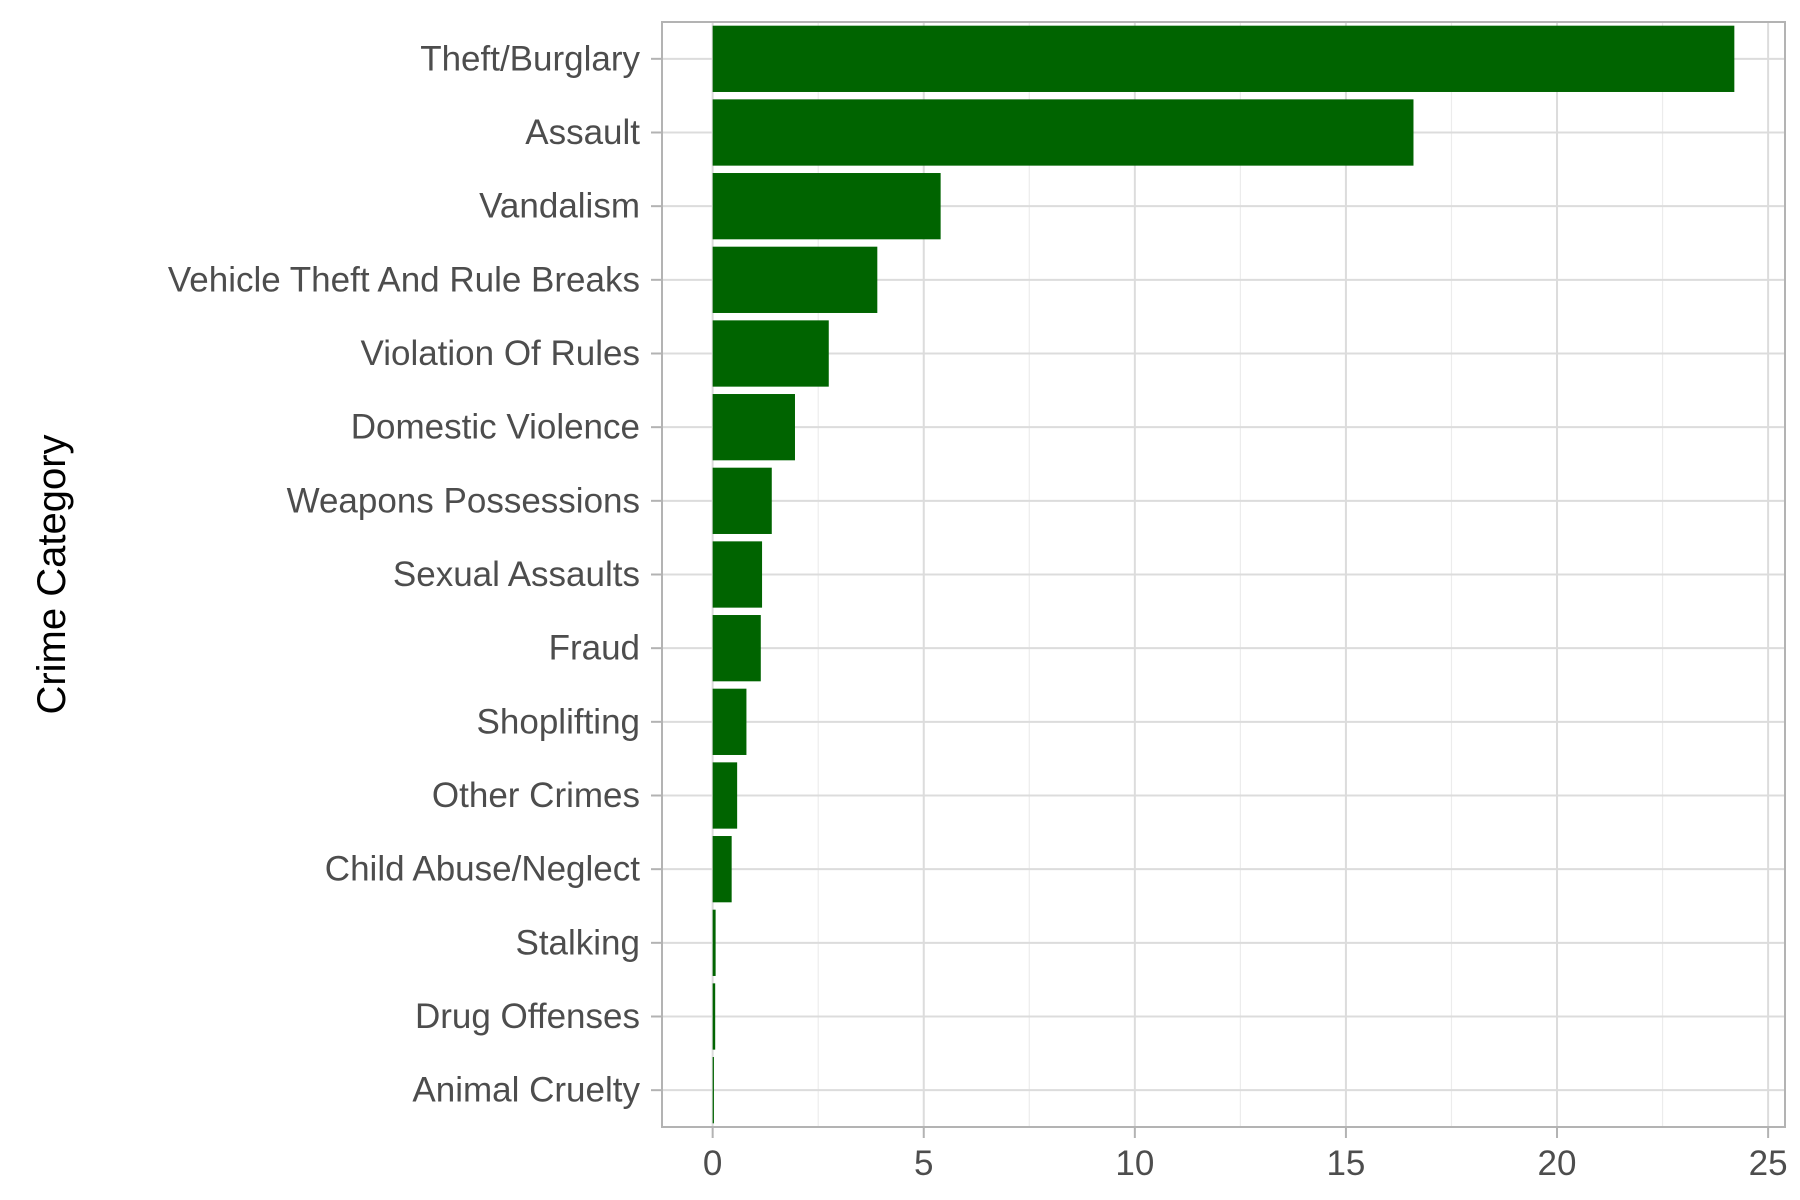 The height and width of the screenshot is (1200, 1800). Describe the element at coordinates (1345, 1163) in the screenshot. I see `x-tick-label: 15` at that location.